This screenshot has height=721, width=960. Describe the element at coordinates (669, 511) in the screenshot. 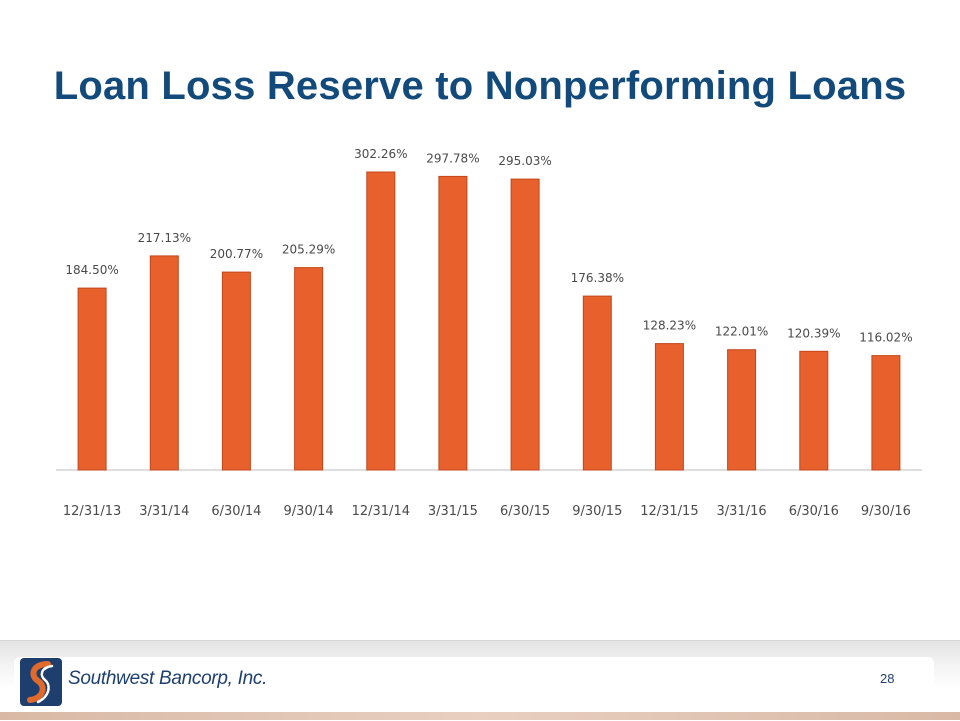

I see `x-tick-label: 12/31/15` at that location.